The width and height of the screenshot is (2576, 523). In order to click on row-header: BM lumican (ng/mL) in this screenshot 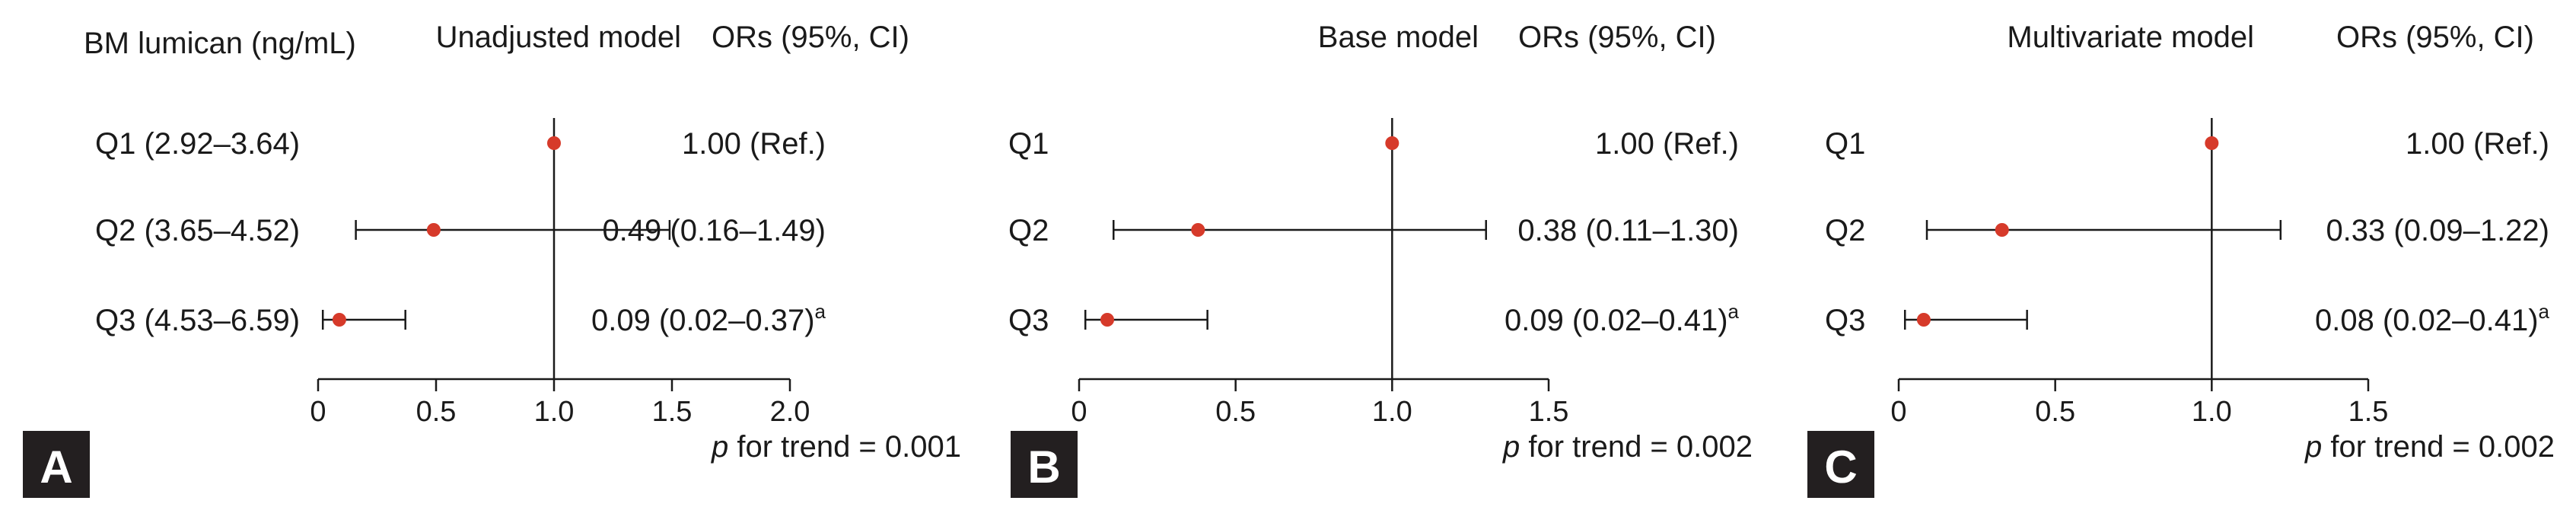, I will do `click(220, 44)`.